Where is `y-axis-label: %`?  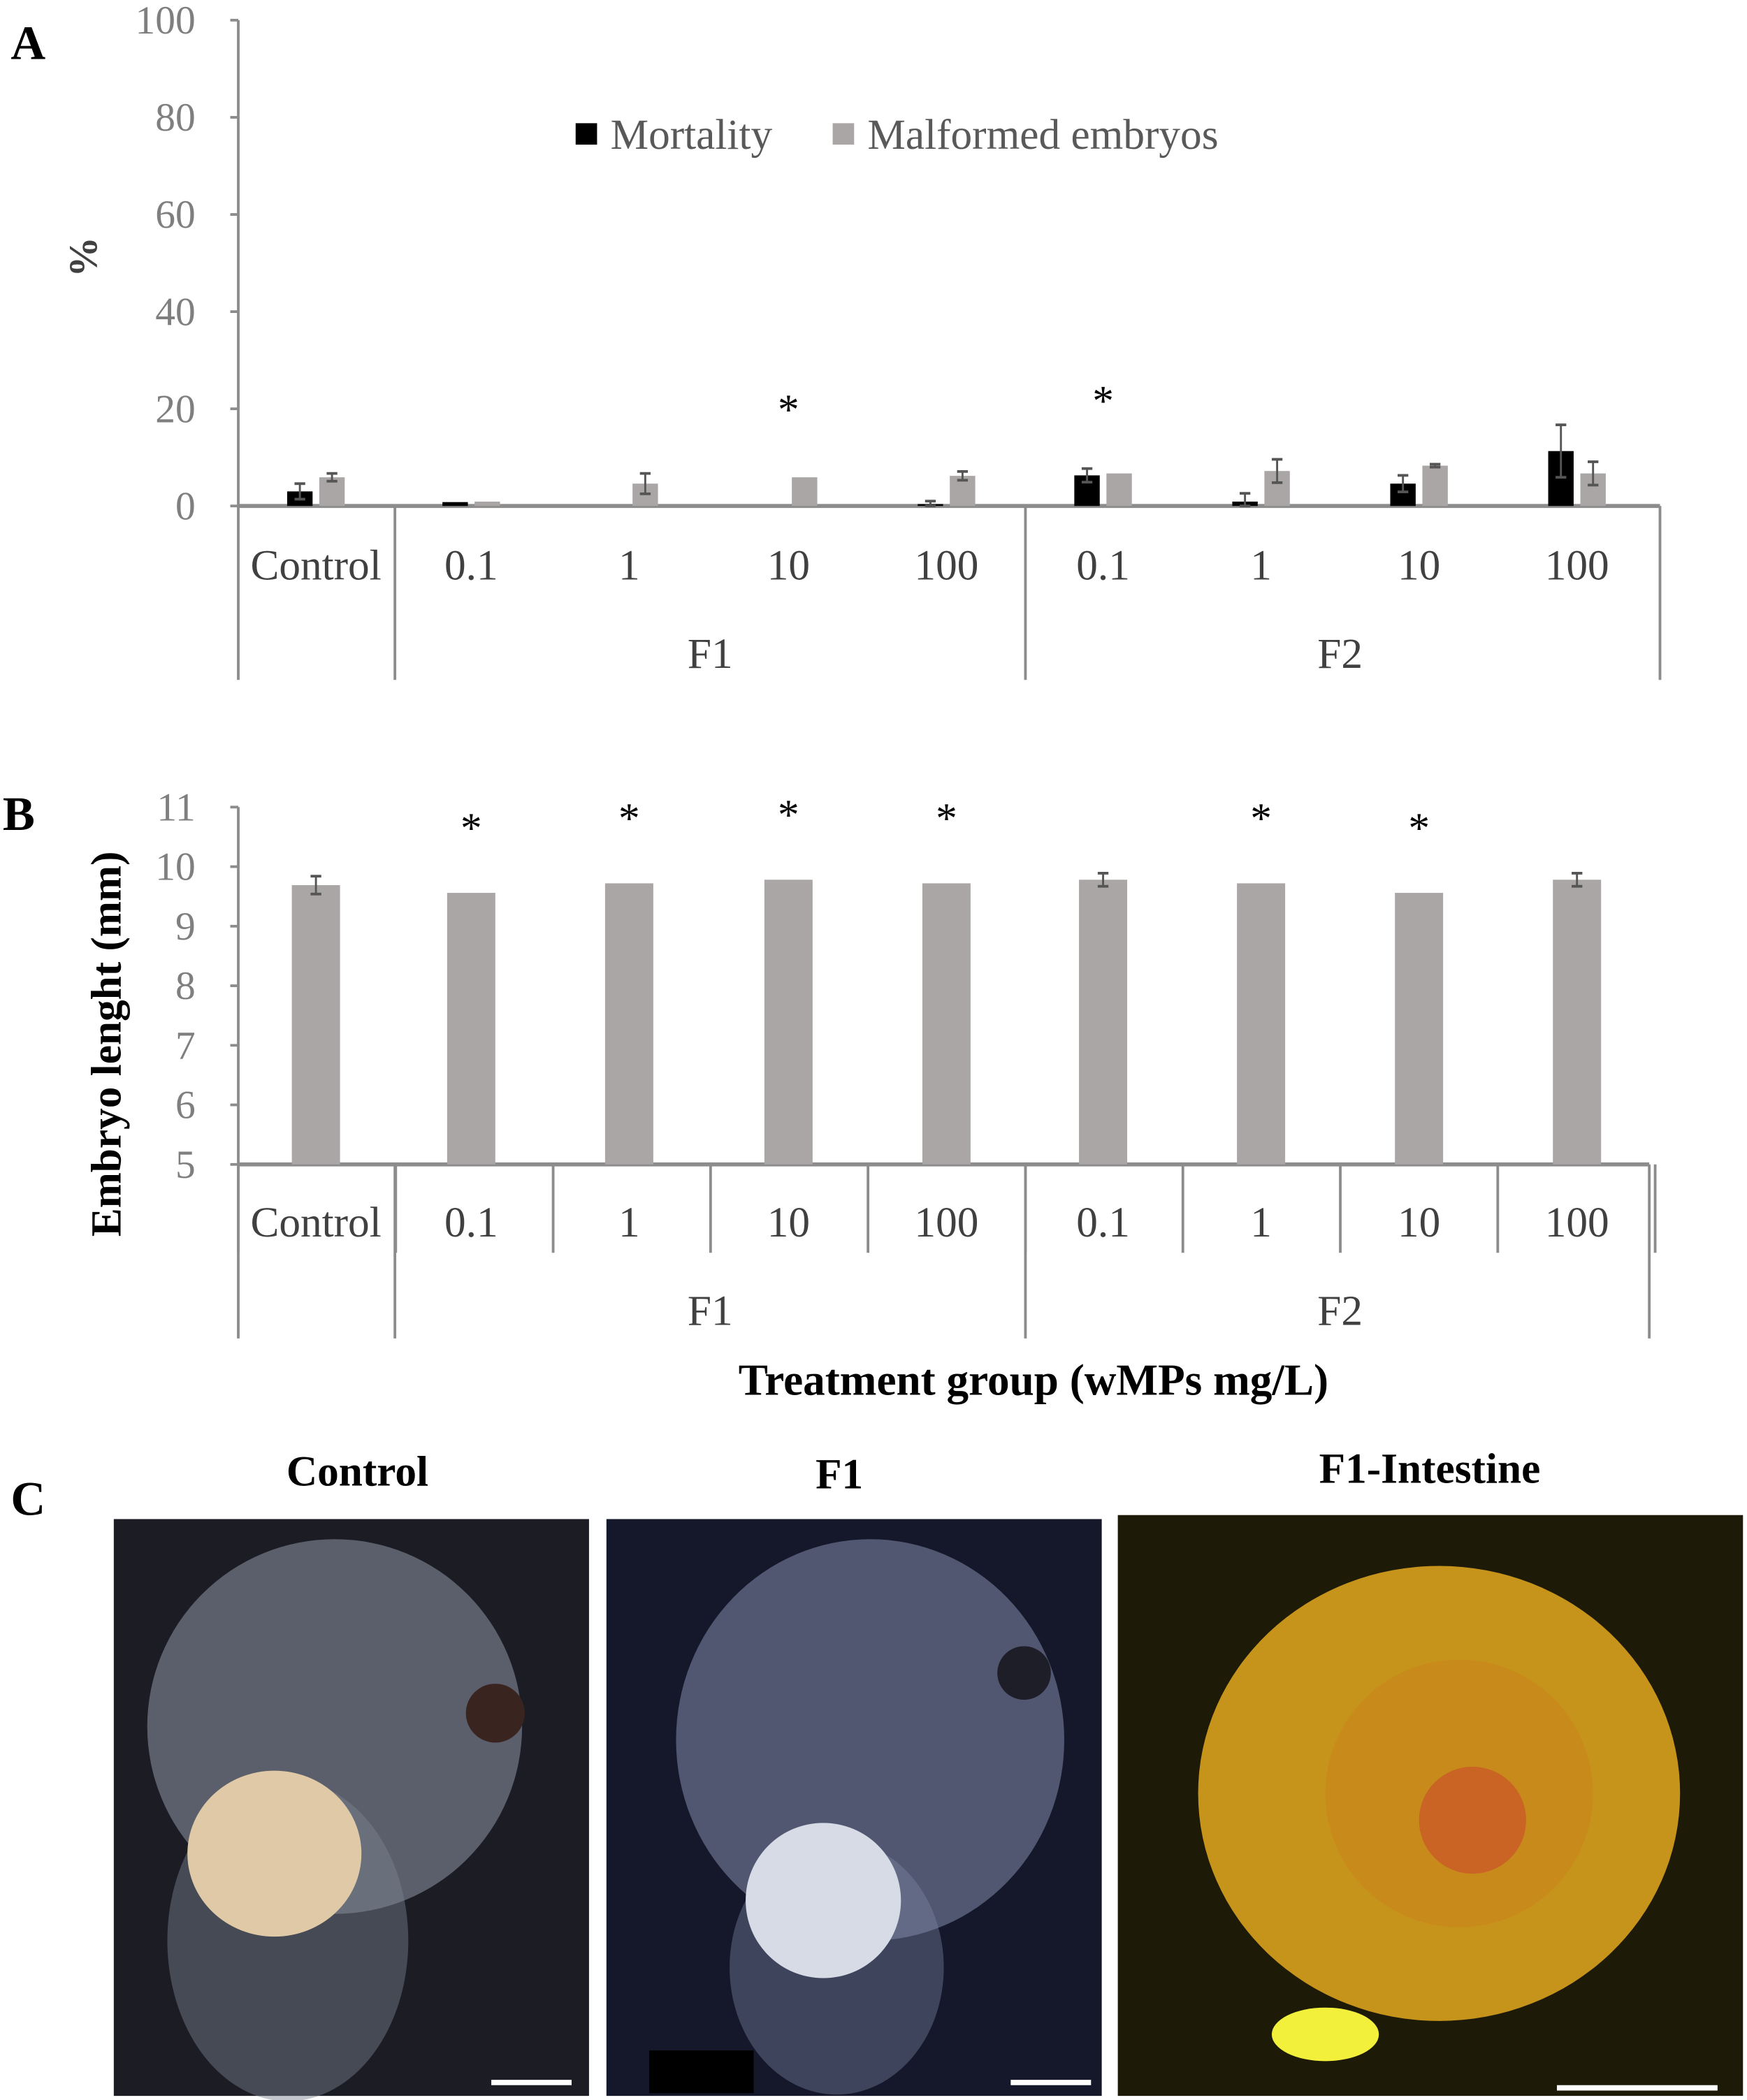
y-axis-label: % is located at coordinates (83, 257).